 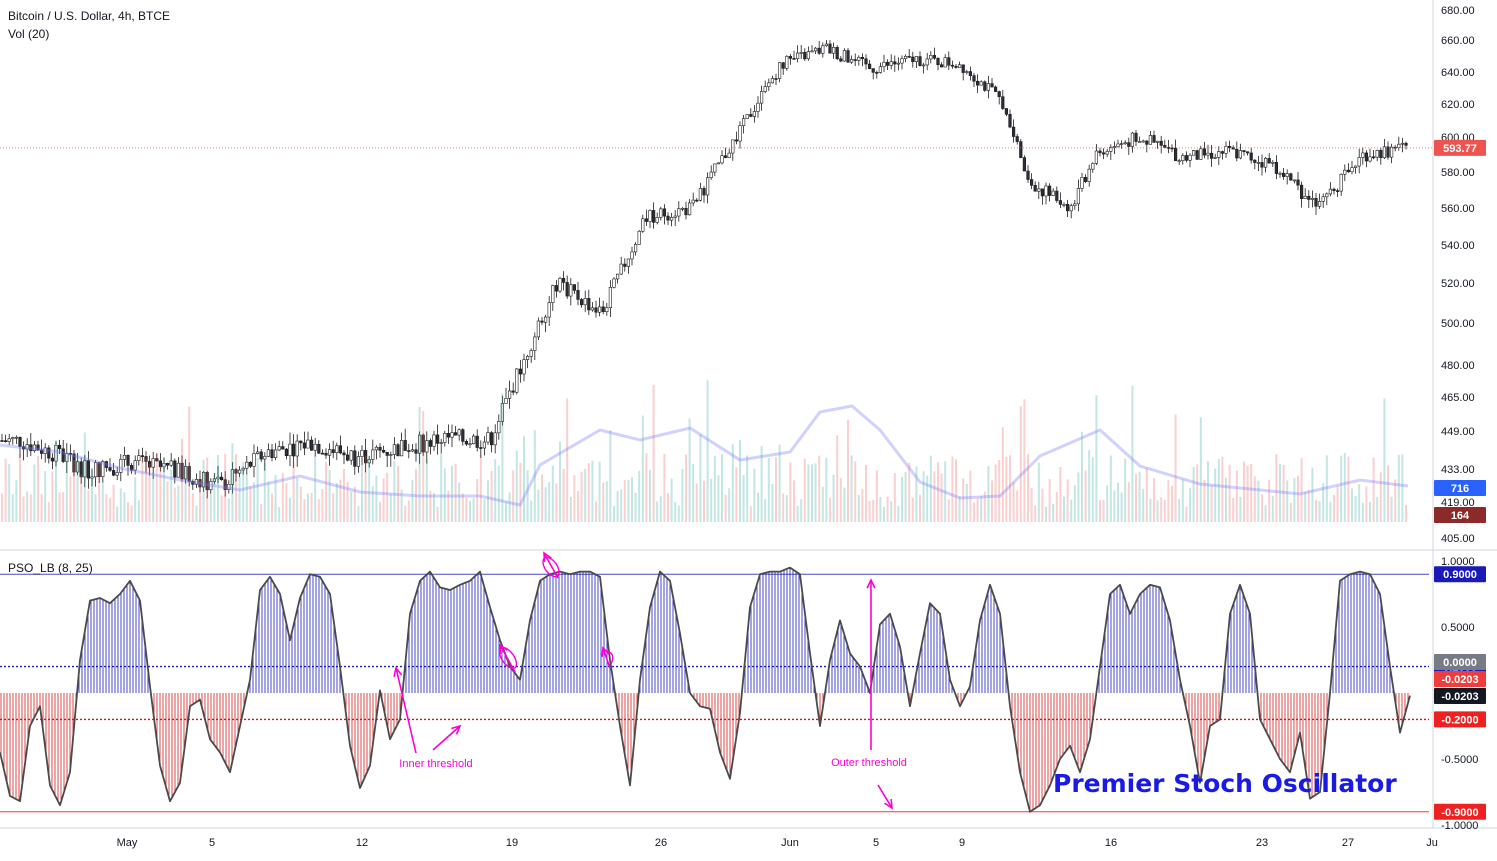 What do you see at coordinates (1458, 398) in the screenshot?
I see `price-tick-label: 465.00` at bounding box center [1458, 398].